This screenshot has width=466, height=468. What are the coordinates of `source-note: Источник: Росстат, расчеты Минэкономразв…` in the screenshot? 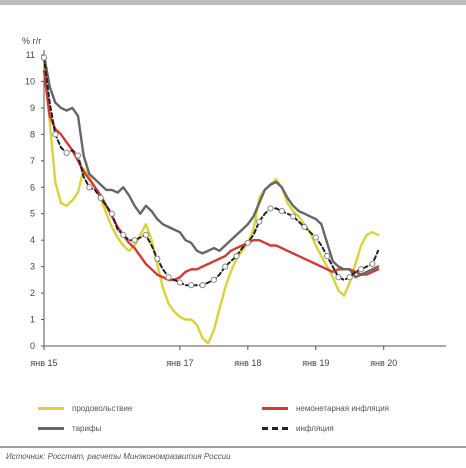 It's located at (118, 456).